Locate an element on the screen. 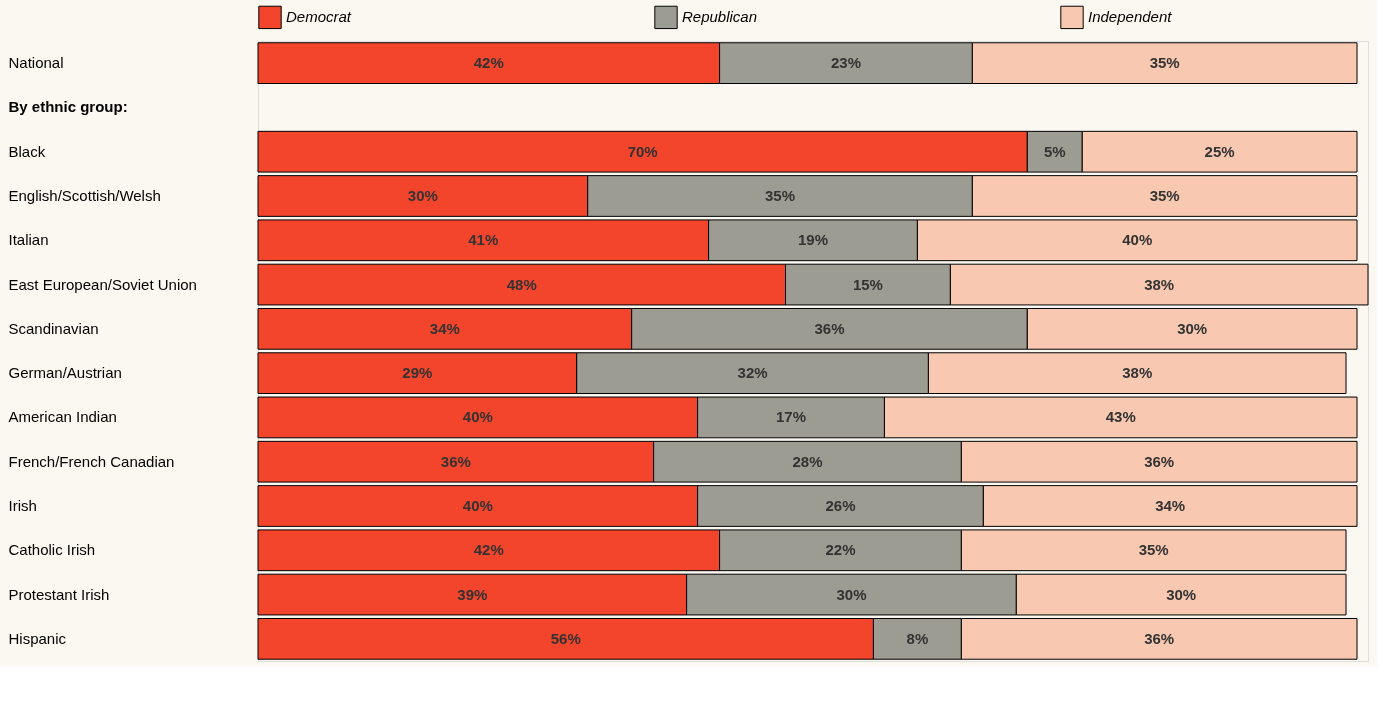  data-label: 28% is located at coordinates (807, 461).